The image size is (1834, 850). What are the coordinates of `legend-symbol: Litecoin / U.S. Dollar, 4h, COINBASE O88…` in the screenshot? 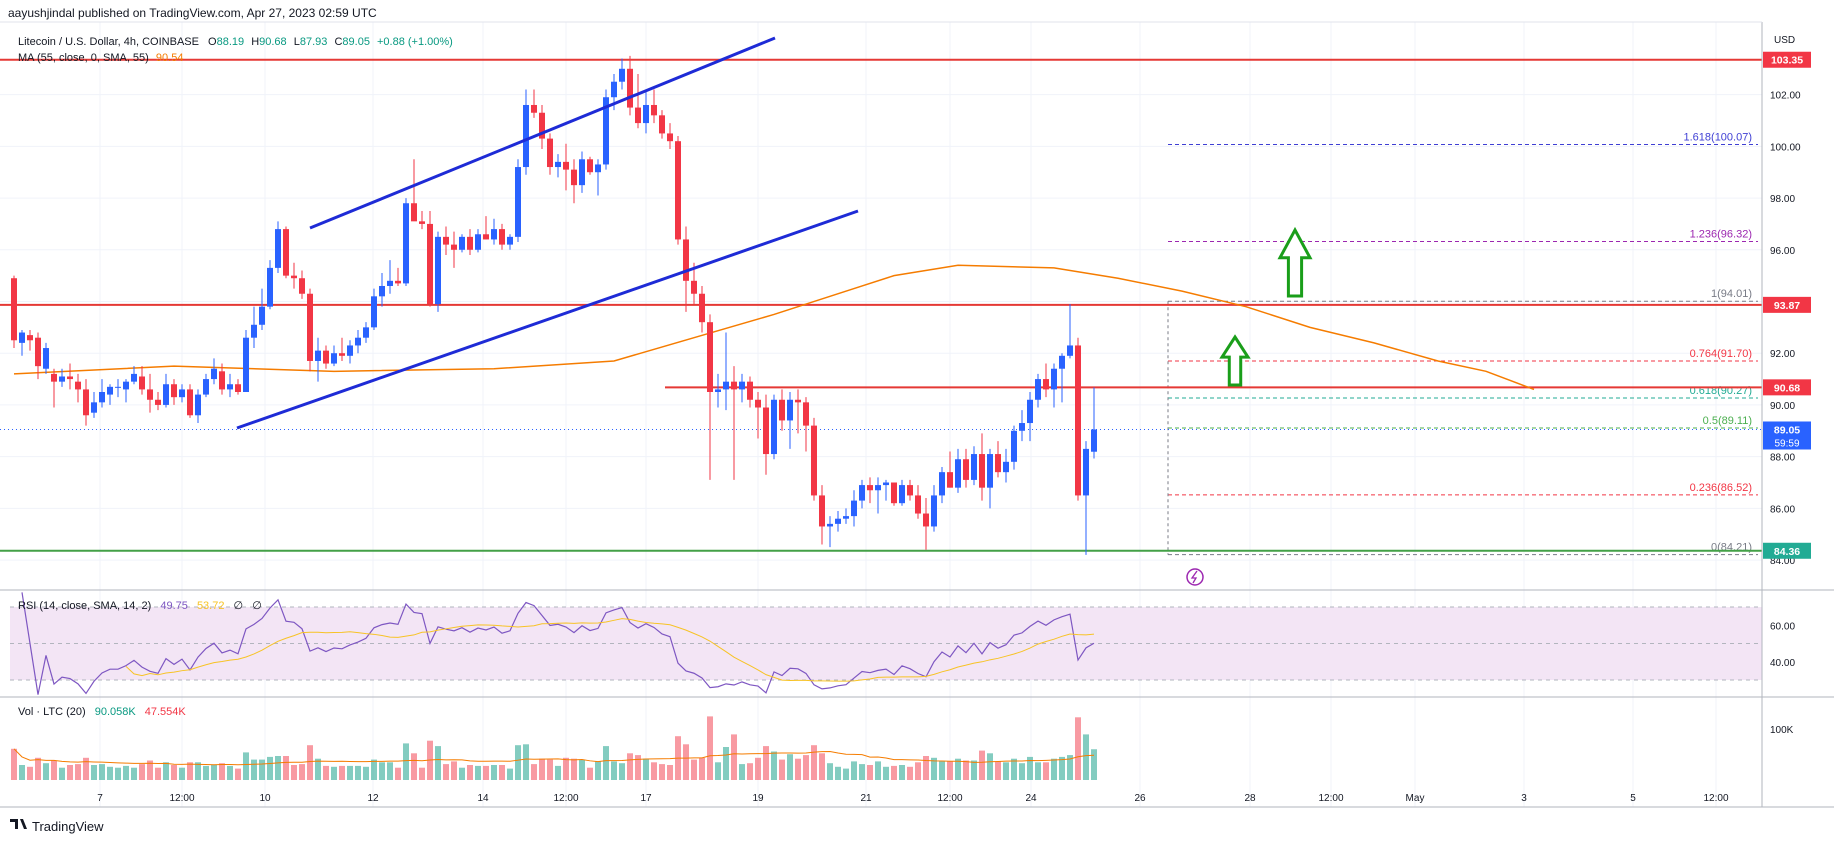 It's located at (235, 42).